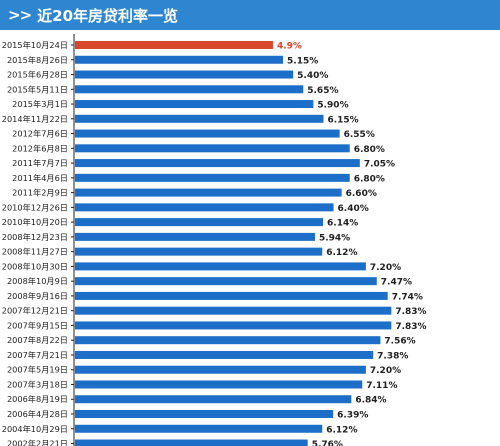 This screenshot has width=500, height=446. What do you see at coordinates (379, 165) in the screenshot?
I see `value-label: 7.05%` at bounding box center [379, 165].